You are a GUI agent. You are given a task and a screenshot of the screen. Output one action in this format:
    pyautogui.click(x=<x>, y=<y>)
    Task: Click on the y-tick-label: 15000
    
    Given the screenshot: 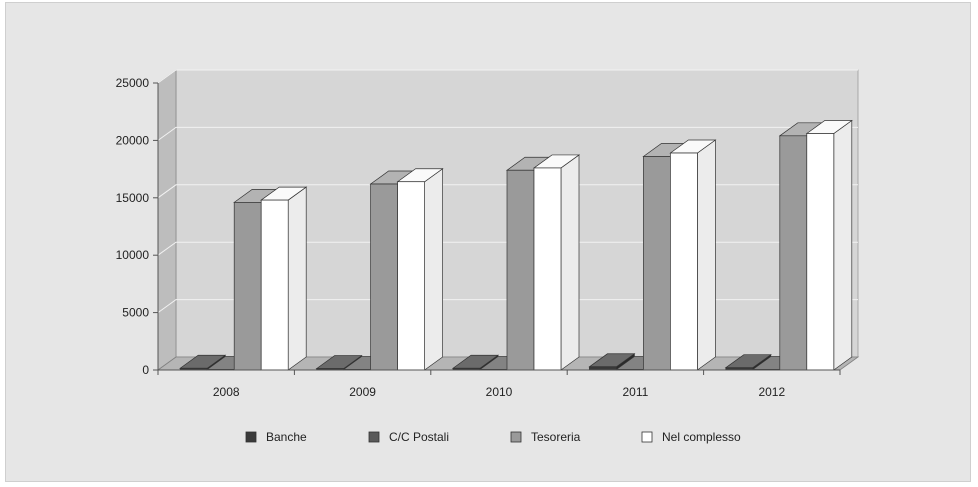 What is the action you would take?
    pyautogui.click(x=133, y=198)
    